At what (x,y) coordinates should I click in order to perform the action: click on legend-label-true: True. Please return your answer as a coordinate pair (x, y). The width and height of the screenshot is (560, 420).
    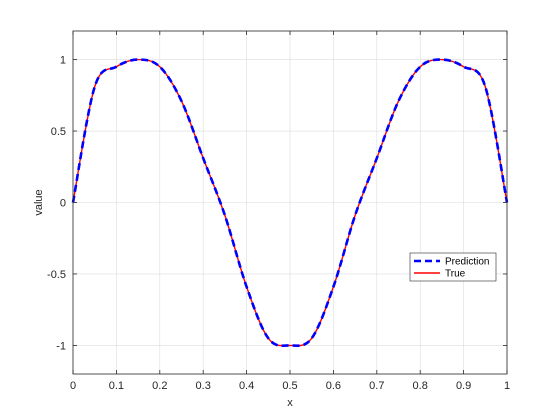
    Looking at the image, I should click on (455, 274).